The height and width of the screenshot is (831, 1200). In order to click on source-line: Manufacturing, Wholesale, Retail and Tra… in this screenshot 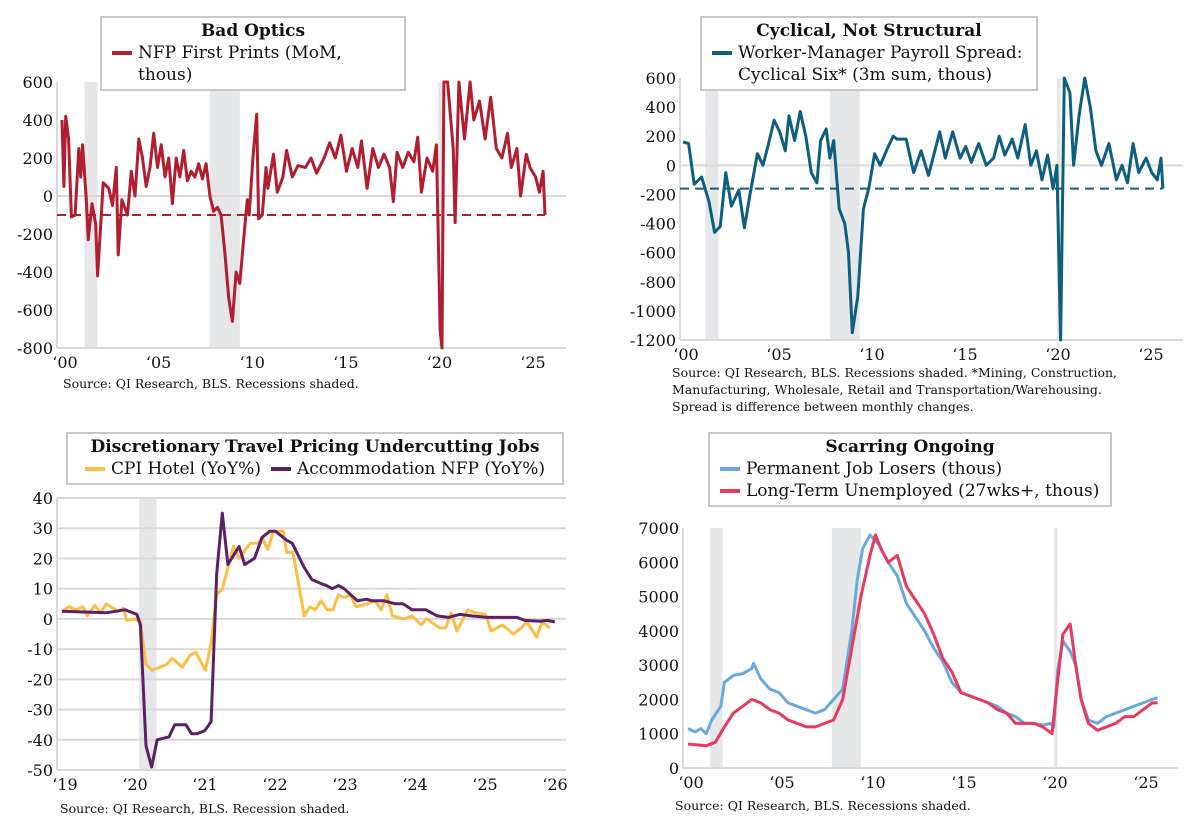, I will do `click(887, 389)`.